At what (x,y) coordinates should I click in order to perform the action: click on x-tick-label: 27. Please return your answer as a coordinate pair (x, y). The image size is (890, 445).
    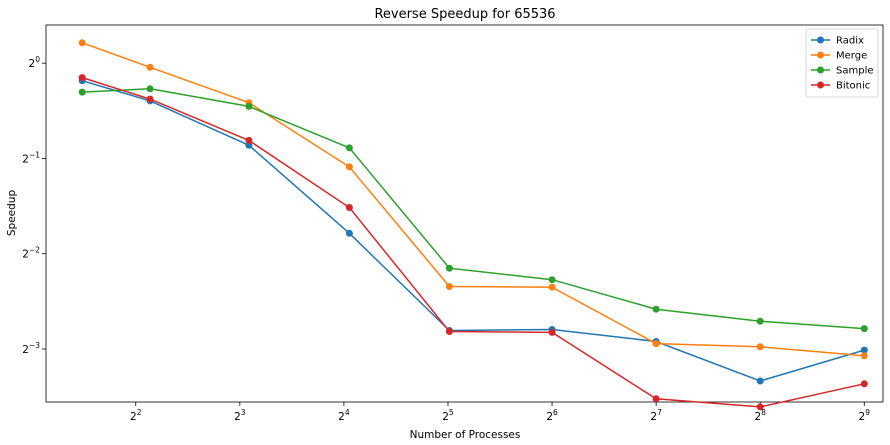
    Looking at the image, I should click on (656, 415).